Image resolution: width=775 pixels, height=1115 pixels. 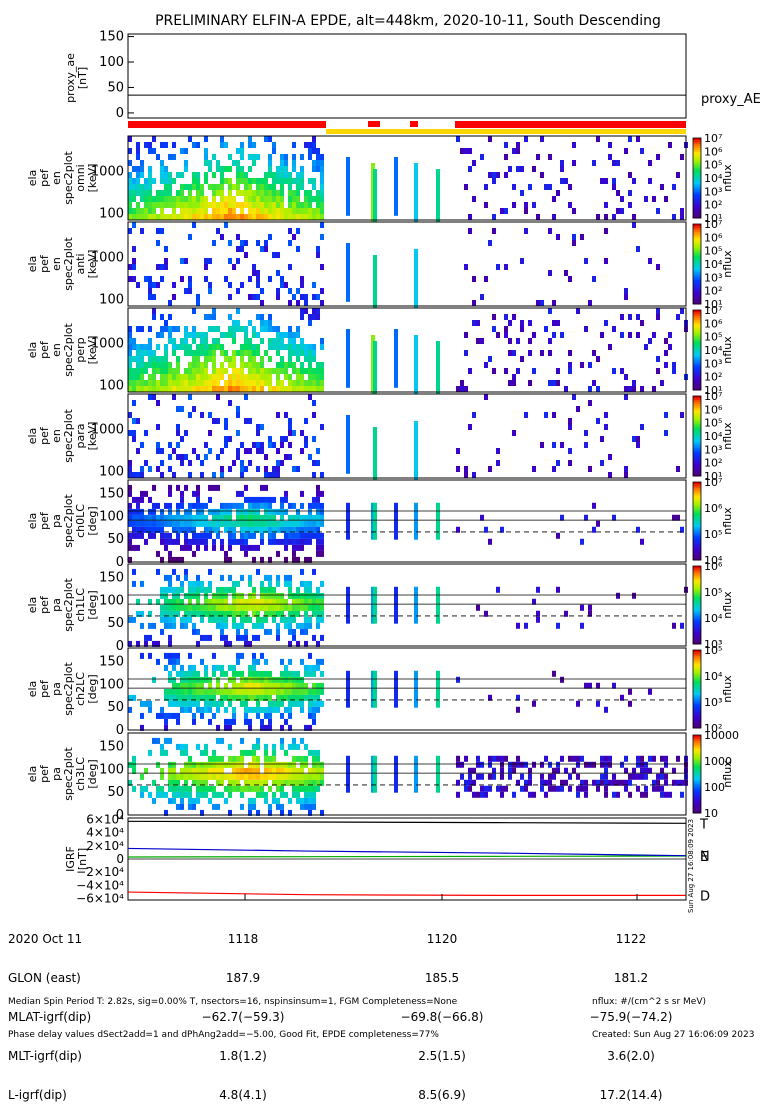 I want to click on yaxis-tick-label: 50, so click(x=115, y=792).